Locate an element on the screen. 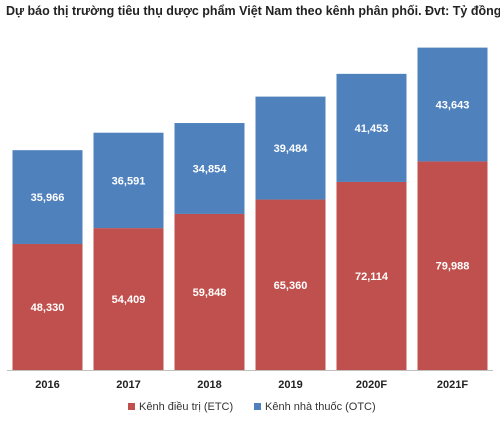 The height and width of the screenshot is (421, 500). bar-segment-otc-2020F is located at coordinates (371, 127).